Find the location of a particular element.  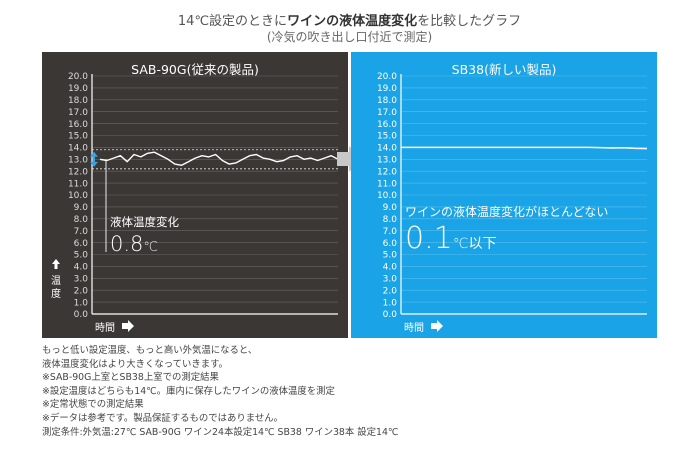

page-heading: 14℃設定のときにワインの液体温度変化を比較したグラフ is located at coordinates (349, 19).